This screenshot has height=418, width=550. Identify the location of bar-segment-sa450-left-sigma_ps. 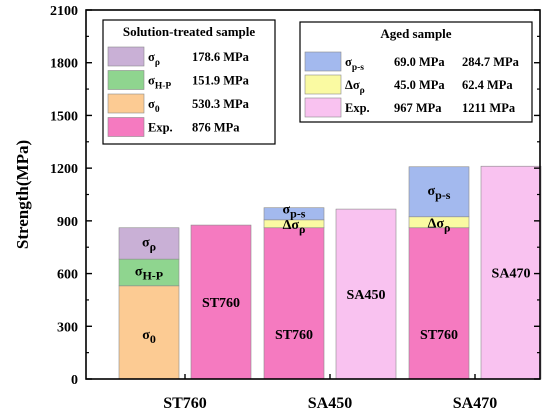
(294, 214).